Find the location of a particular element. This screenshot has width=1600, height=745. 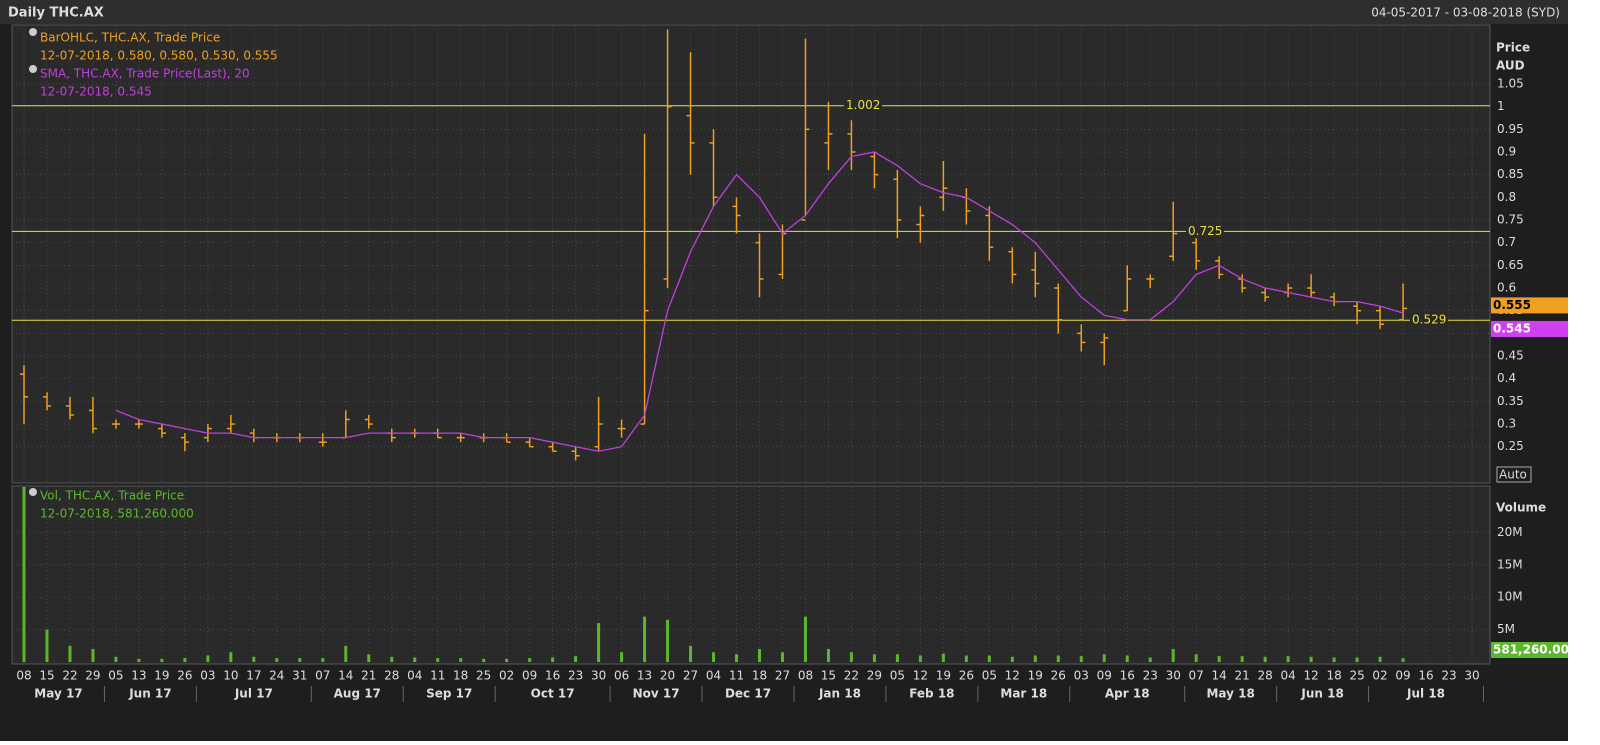

hline-label-bg is located at coordinates (1429, 320).